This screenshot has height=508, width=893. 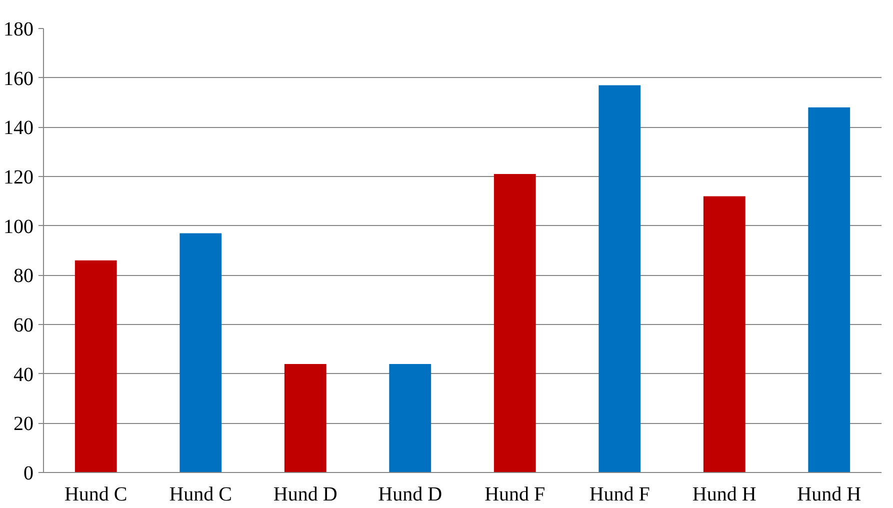 What do you see at coordinates (24, 424) in the screenshot?
I see `y-tick-label: 20` at bounding box center [24, 424].